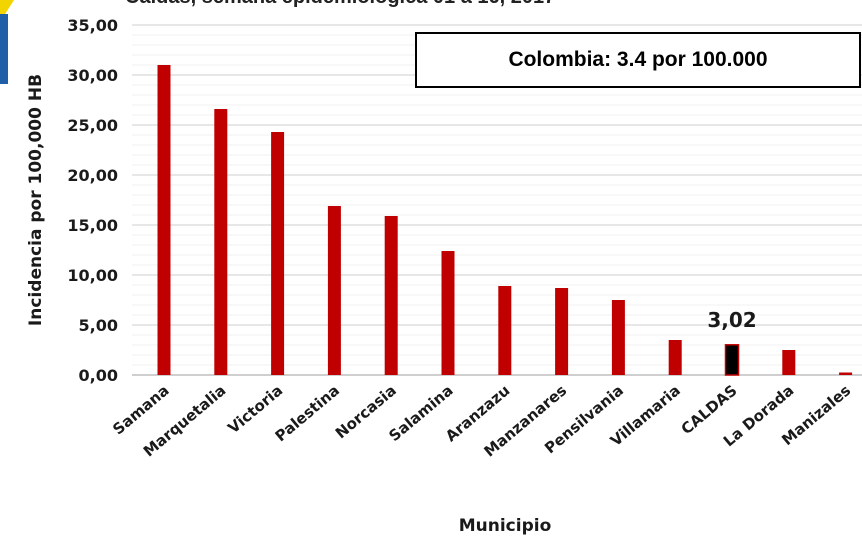  I want to click on bar-aranzazu, so click(505, 330).